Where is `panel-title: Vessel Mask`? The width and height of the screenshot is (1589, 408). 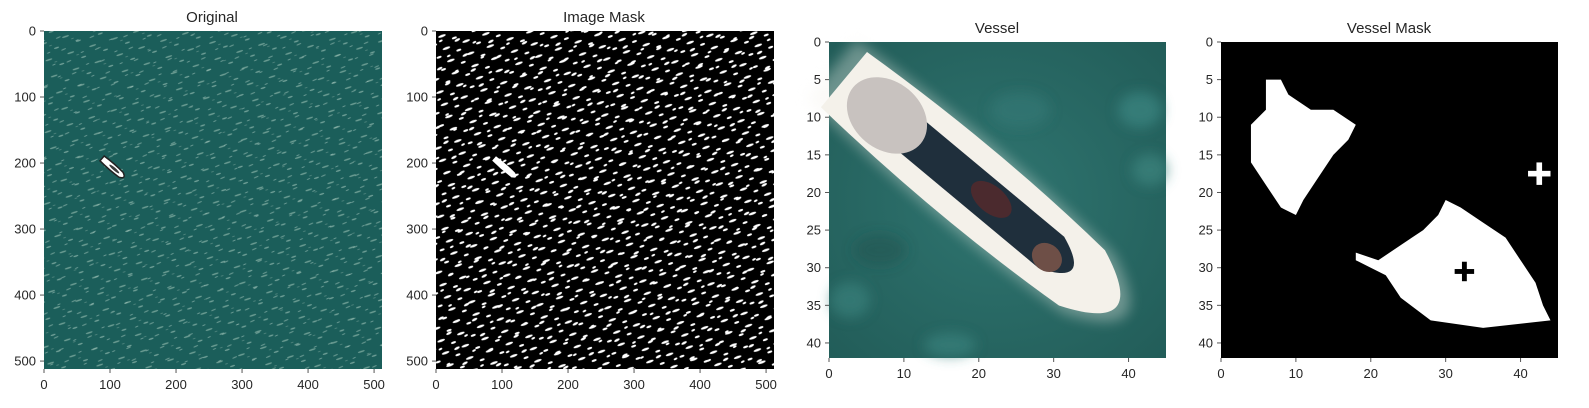 panel-title: Vessel Mask is located at coordinates (1389, 28).